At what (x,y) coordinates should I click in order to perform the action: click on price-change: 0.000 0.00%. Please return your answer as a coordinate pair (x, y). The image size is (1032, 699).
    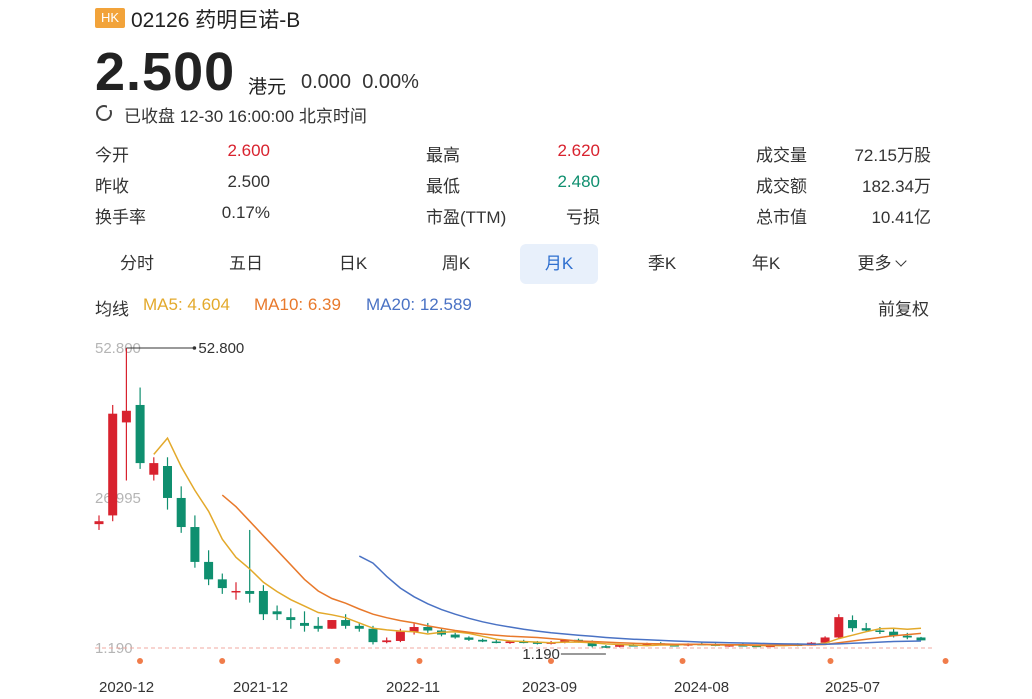
    Looking at the image, I should click on (360, 82).